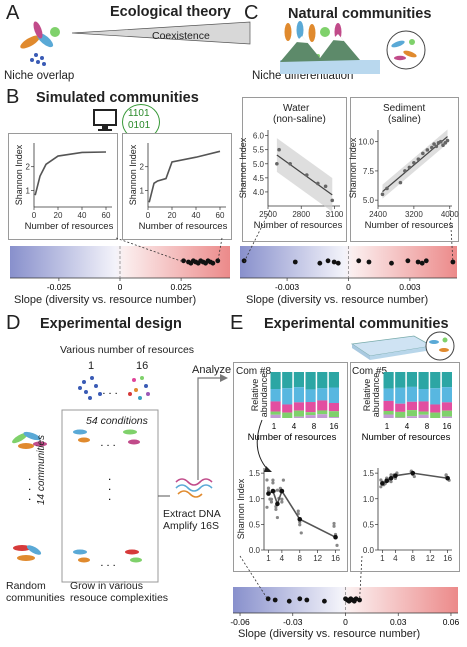 This screenshot has width=467, height=647. Describe the element at coordinates (259, 136) in the screenshot. I see `C-water-ytick-label: 6.0` at that location.